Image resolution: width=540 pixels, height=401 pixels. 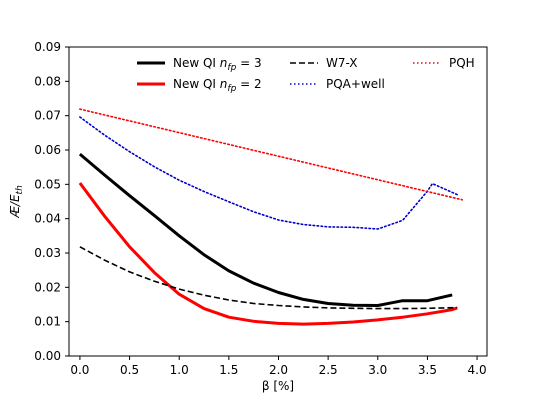 I want to click on y-tick-label: 0.08, so click(x=47, y=81).